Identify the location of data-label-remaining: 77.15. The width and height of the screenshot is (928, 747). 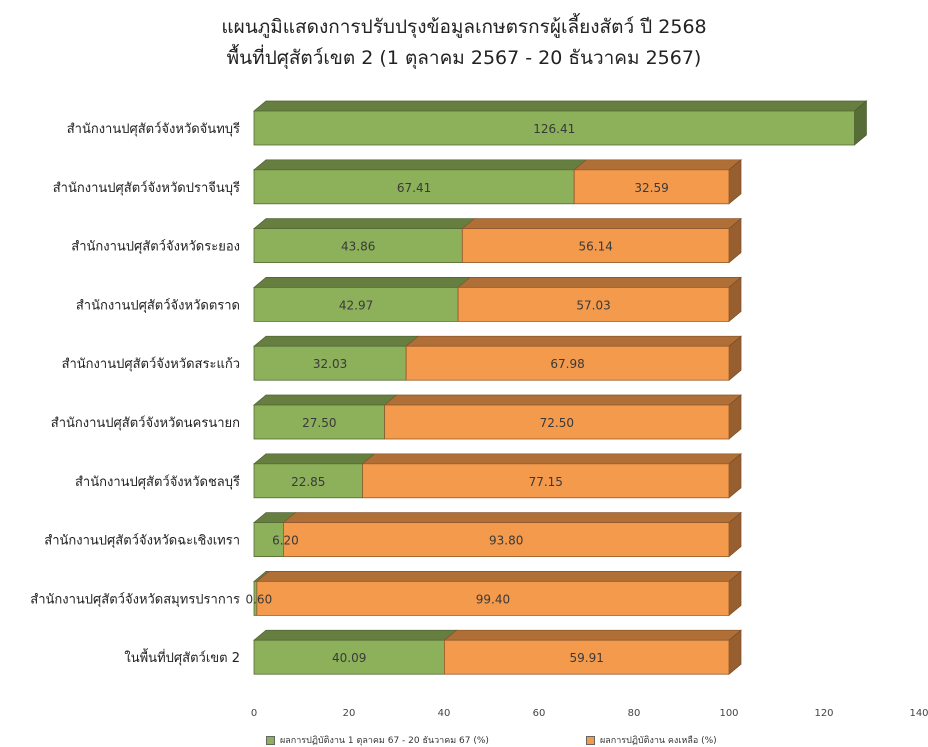
(546, 482).